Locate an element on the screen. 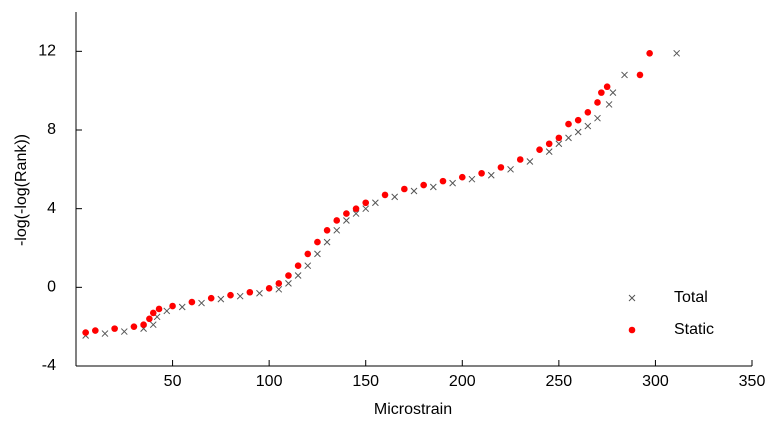  legend-label: Static is located at coordinates (694, 329).